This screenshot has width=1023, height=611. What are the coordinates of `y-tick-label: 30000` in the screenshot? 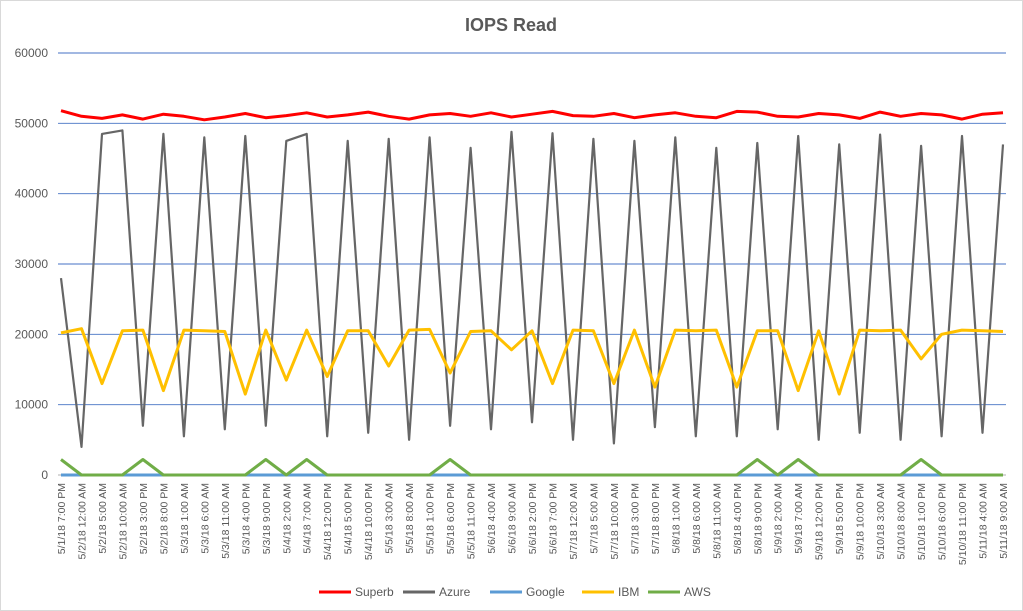 It's located at (32, 264).